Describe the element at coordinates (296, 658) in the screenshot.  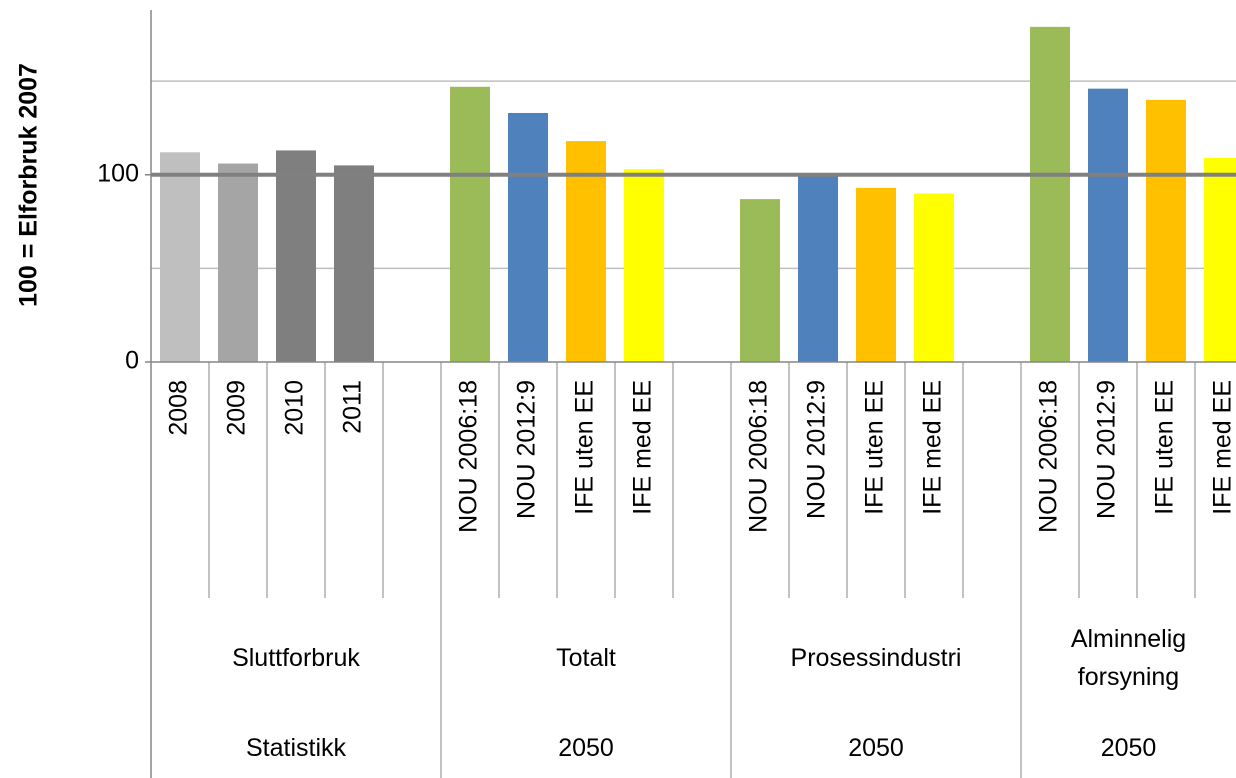
I see `group-label: Sluttforbruk` at that location.